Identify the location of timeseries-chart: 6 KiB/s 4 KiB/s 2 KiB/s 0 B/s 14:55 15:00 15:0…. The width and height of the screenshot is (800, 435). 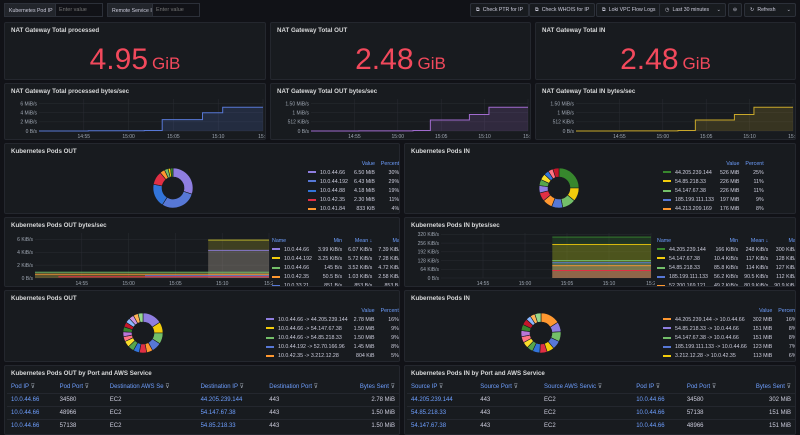
(139, 258).